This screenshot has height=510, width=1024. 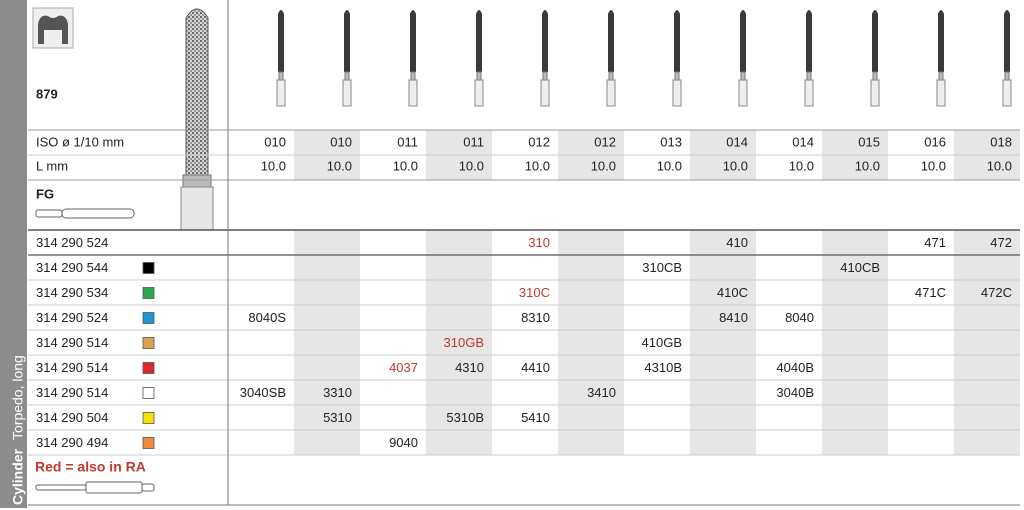 What do you see at coordinates (869, 141) in the screenshot?
I see `iso-value: 015` at bounding box center [869, 141].